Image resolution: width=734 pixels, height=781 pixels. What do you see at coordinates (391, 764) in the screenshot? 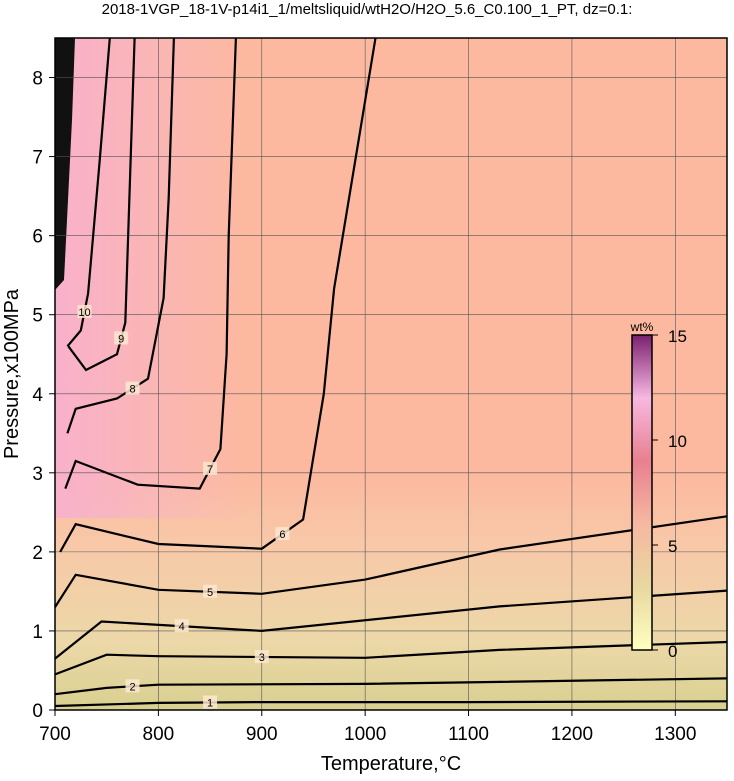
I see `x-axis-label: Temperature,°C` at bounding box center [391, 764].